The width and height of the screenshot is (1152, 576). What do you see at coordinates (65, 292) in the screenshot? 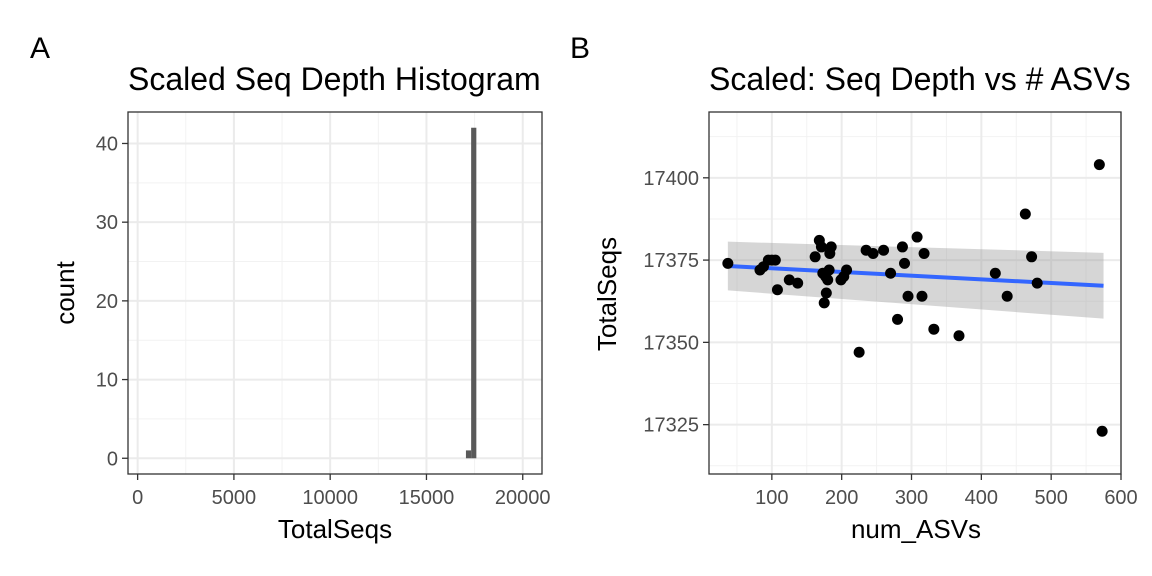
I see `panel-a-y-axis-title: count` at bounding box center [65, 292].